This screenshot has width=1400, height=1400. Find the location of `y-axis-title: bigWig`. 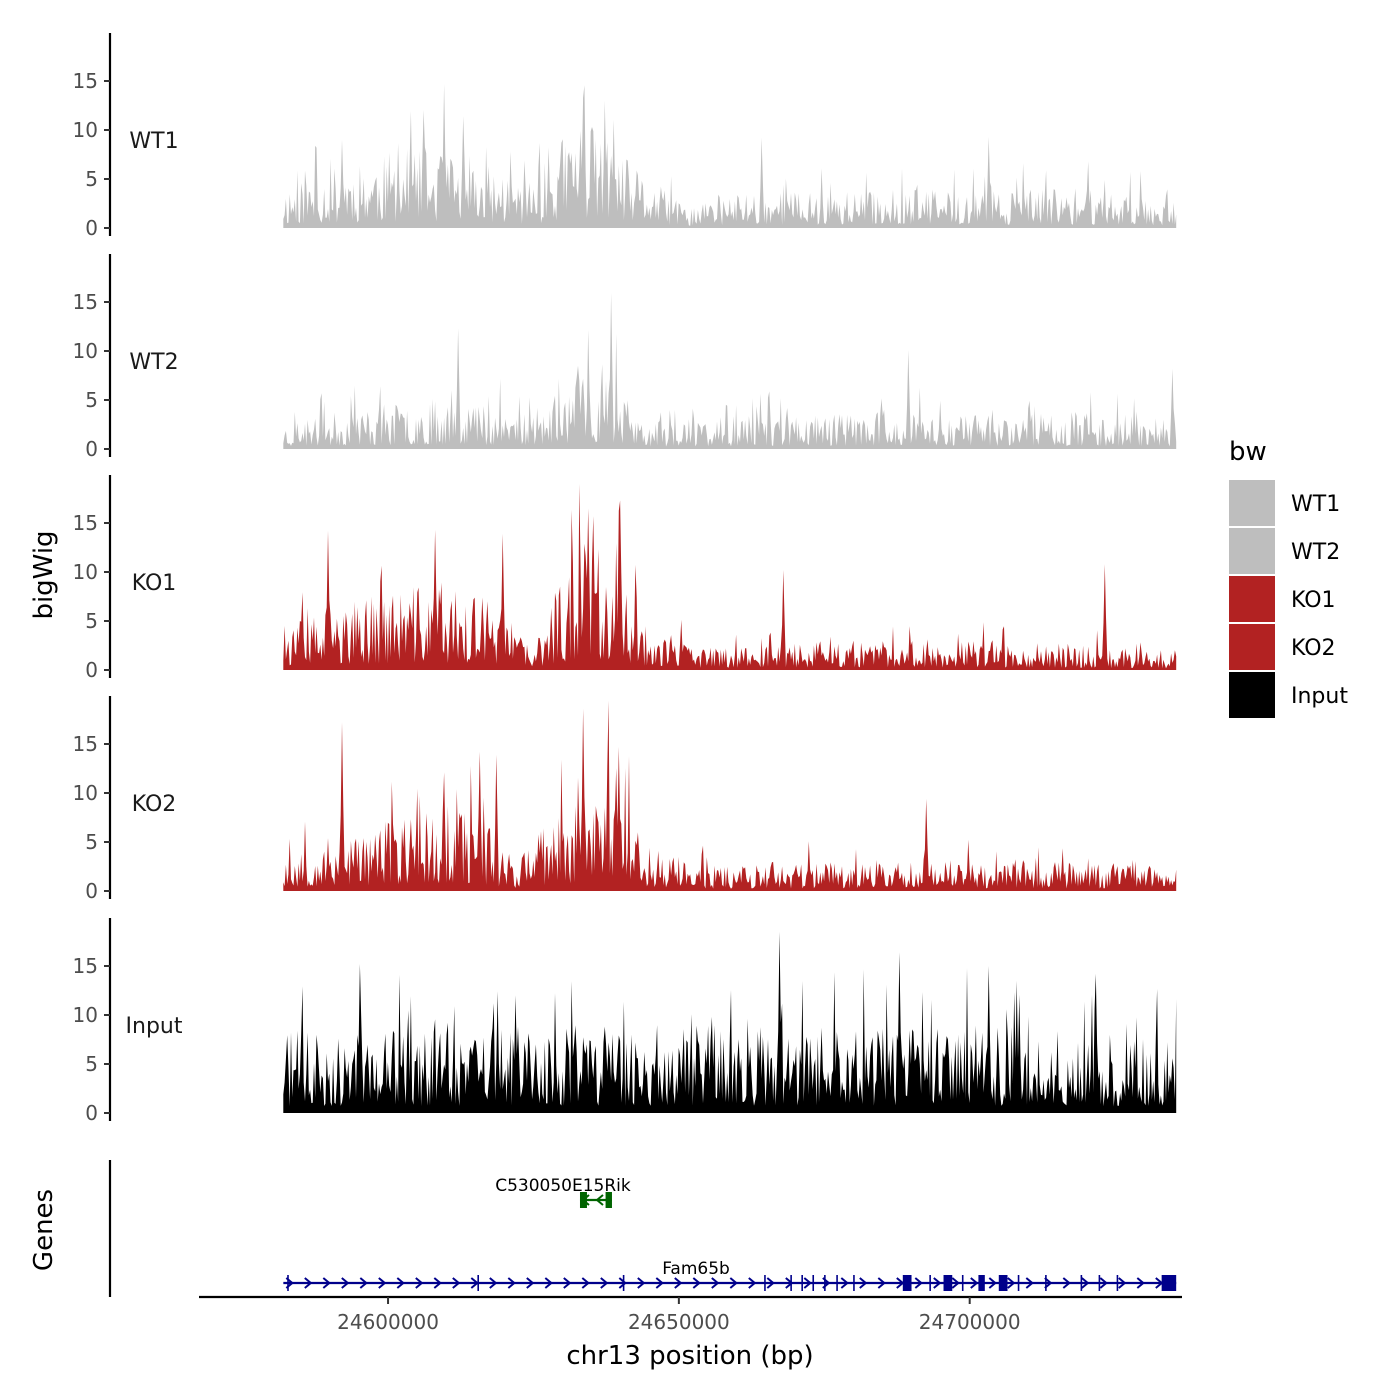

y-axis-title: bigWig is located at coordinates (44, 574).